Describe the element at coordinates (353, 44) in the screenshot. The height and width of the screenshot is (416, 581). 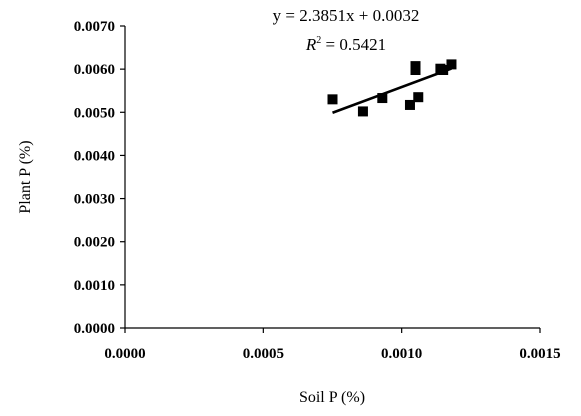
I see `r-squared-value: = 0.5421` at that location.